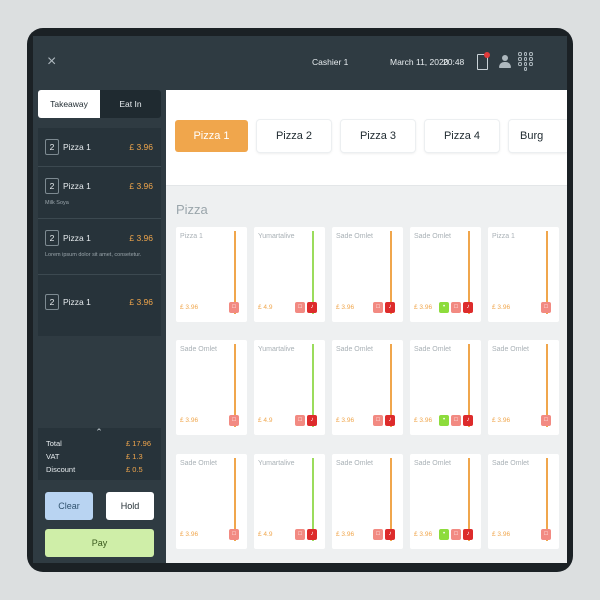 This screenshot has width=600, height=600. Describe the element at coordinates (462, 136) in the screenshot. I see `category-tab: Pizza 4` at that location.